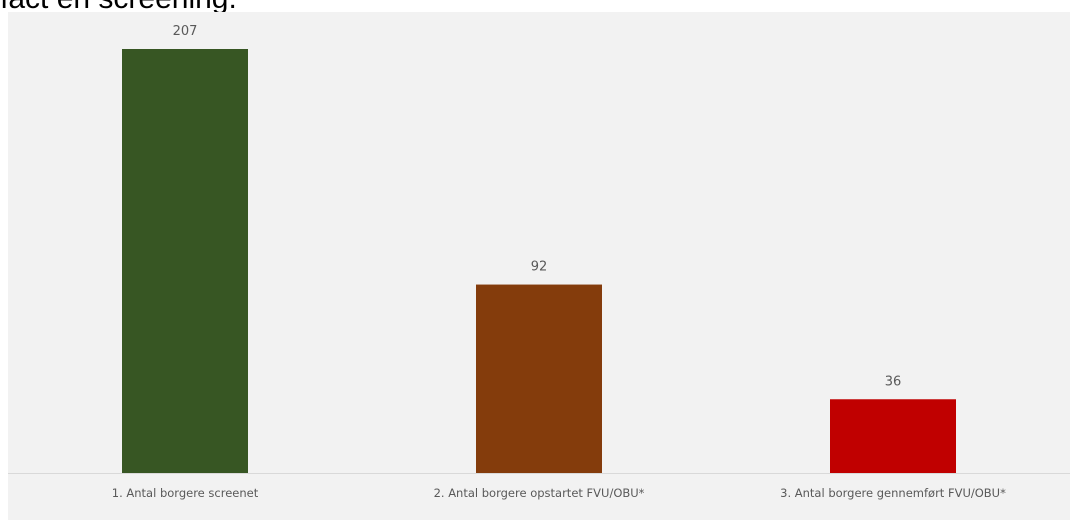  I want to click on truncated-caption: ıact en screening., so click(118, 8).